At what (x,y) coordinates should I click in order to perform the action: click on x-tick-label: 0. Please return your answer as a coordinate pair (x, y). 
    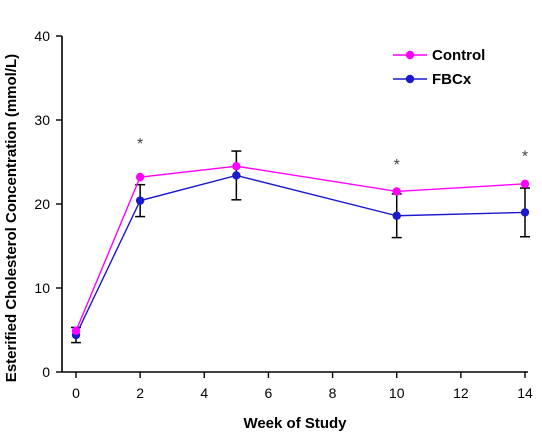
    Looking at the image, I should click on (76, 393).